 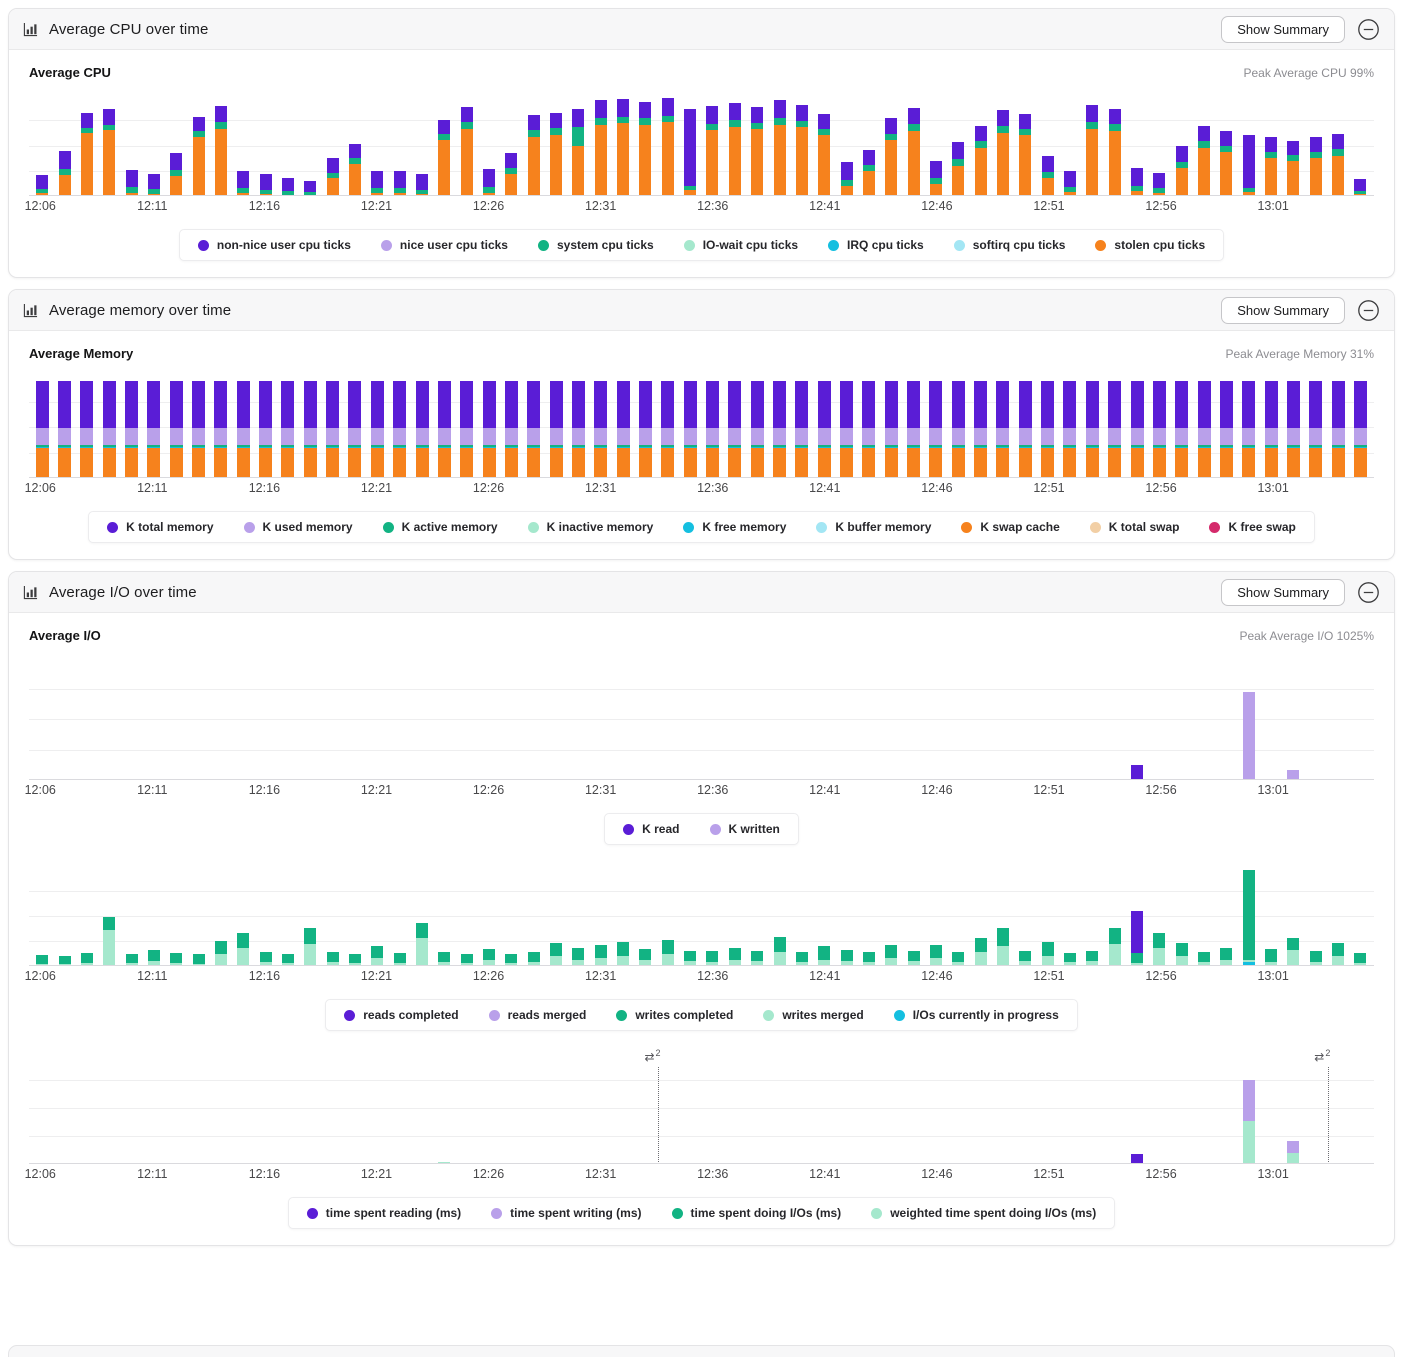 What do you see at coordinates (444, 245) in the screenshot?
I see `legend-item: nice user cpu ticks` at bounding box center [444, 245].